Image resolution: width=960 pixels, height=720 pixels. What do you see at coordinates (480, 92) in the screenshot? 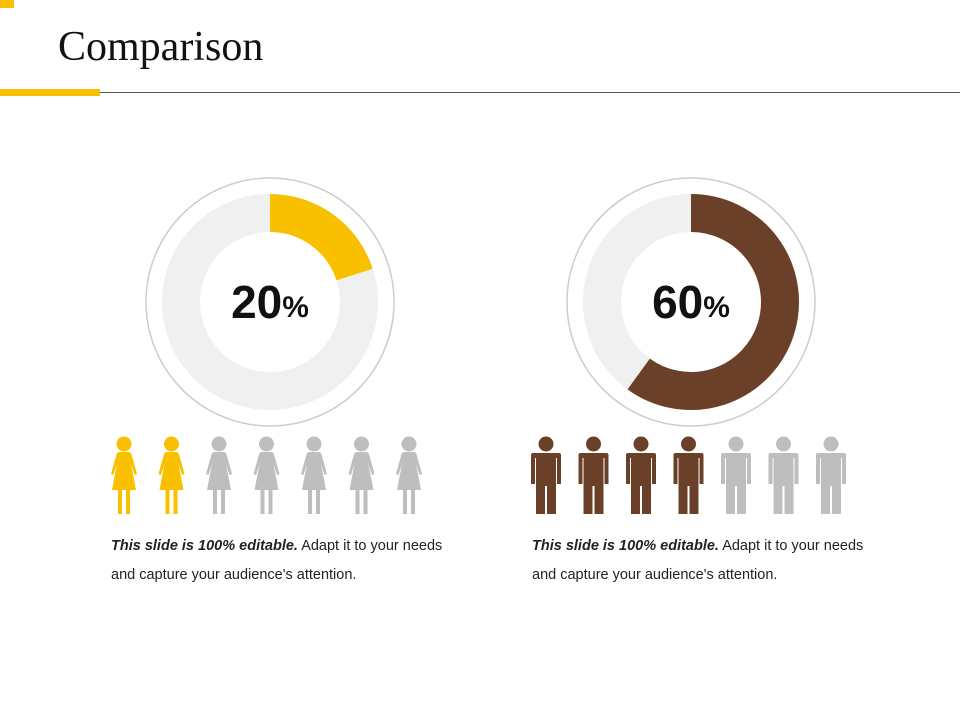
I see `title-divider` at bounding box center [480, 92].